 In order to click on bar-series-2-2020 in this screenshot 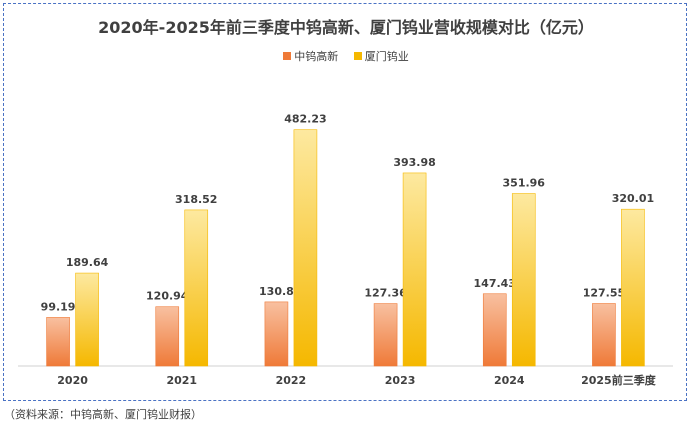, I will do `click(87, 319)`.